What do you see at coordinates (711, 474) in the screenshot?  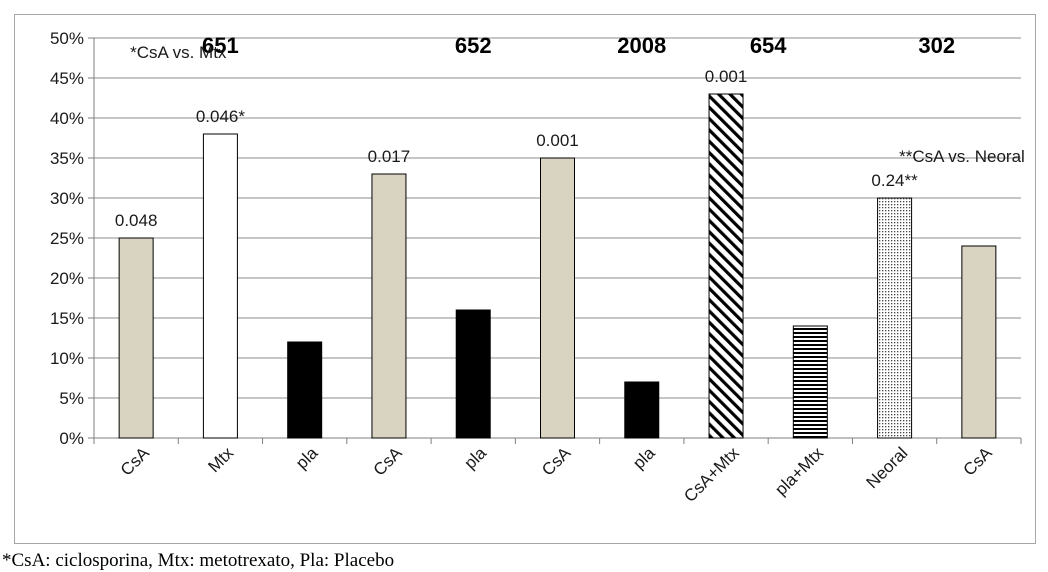 I see `x-tick-label: CsA+Mtx` at bounding box center [711, 474].